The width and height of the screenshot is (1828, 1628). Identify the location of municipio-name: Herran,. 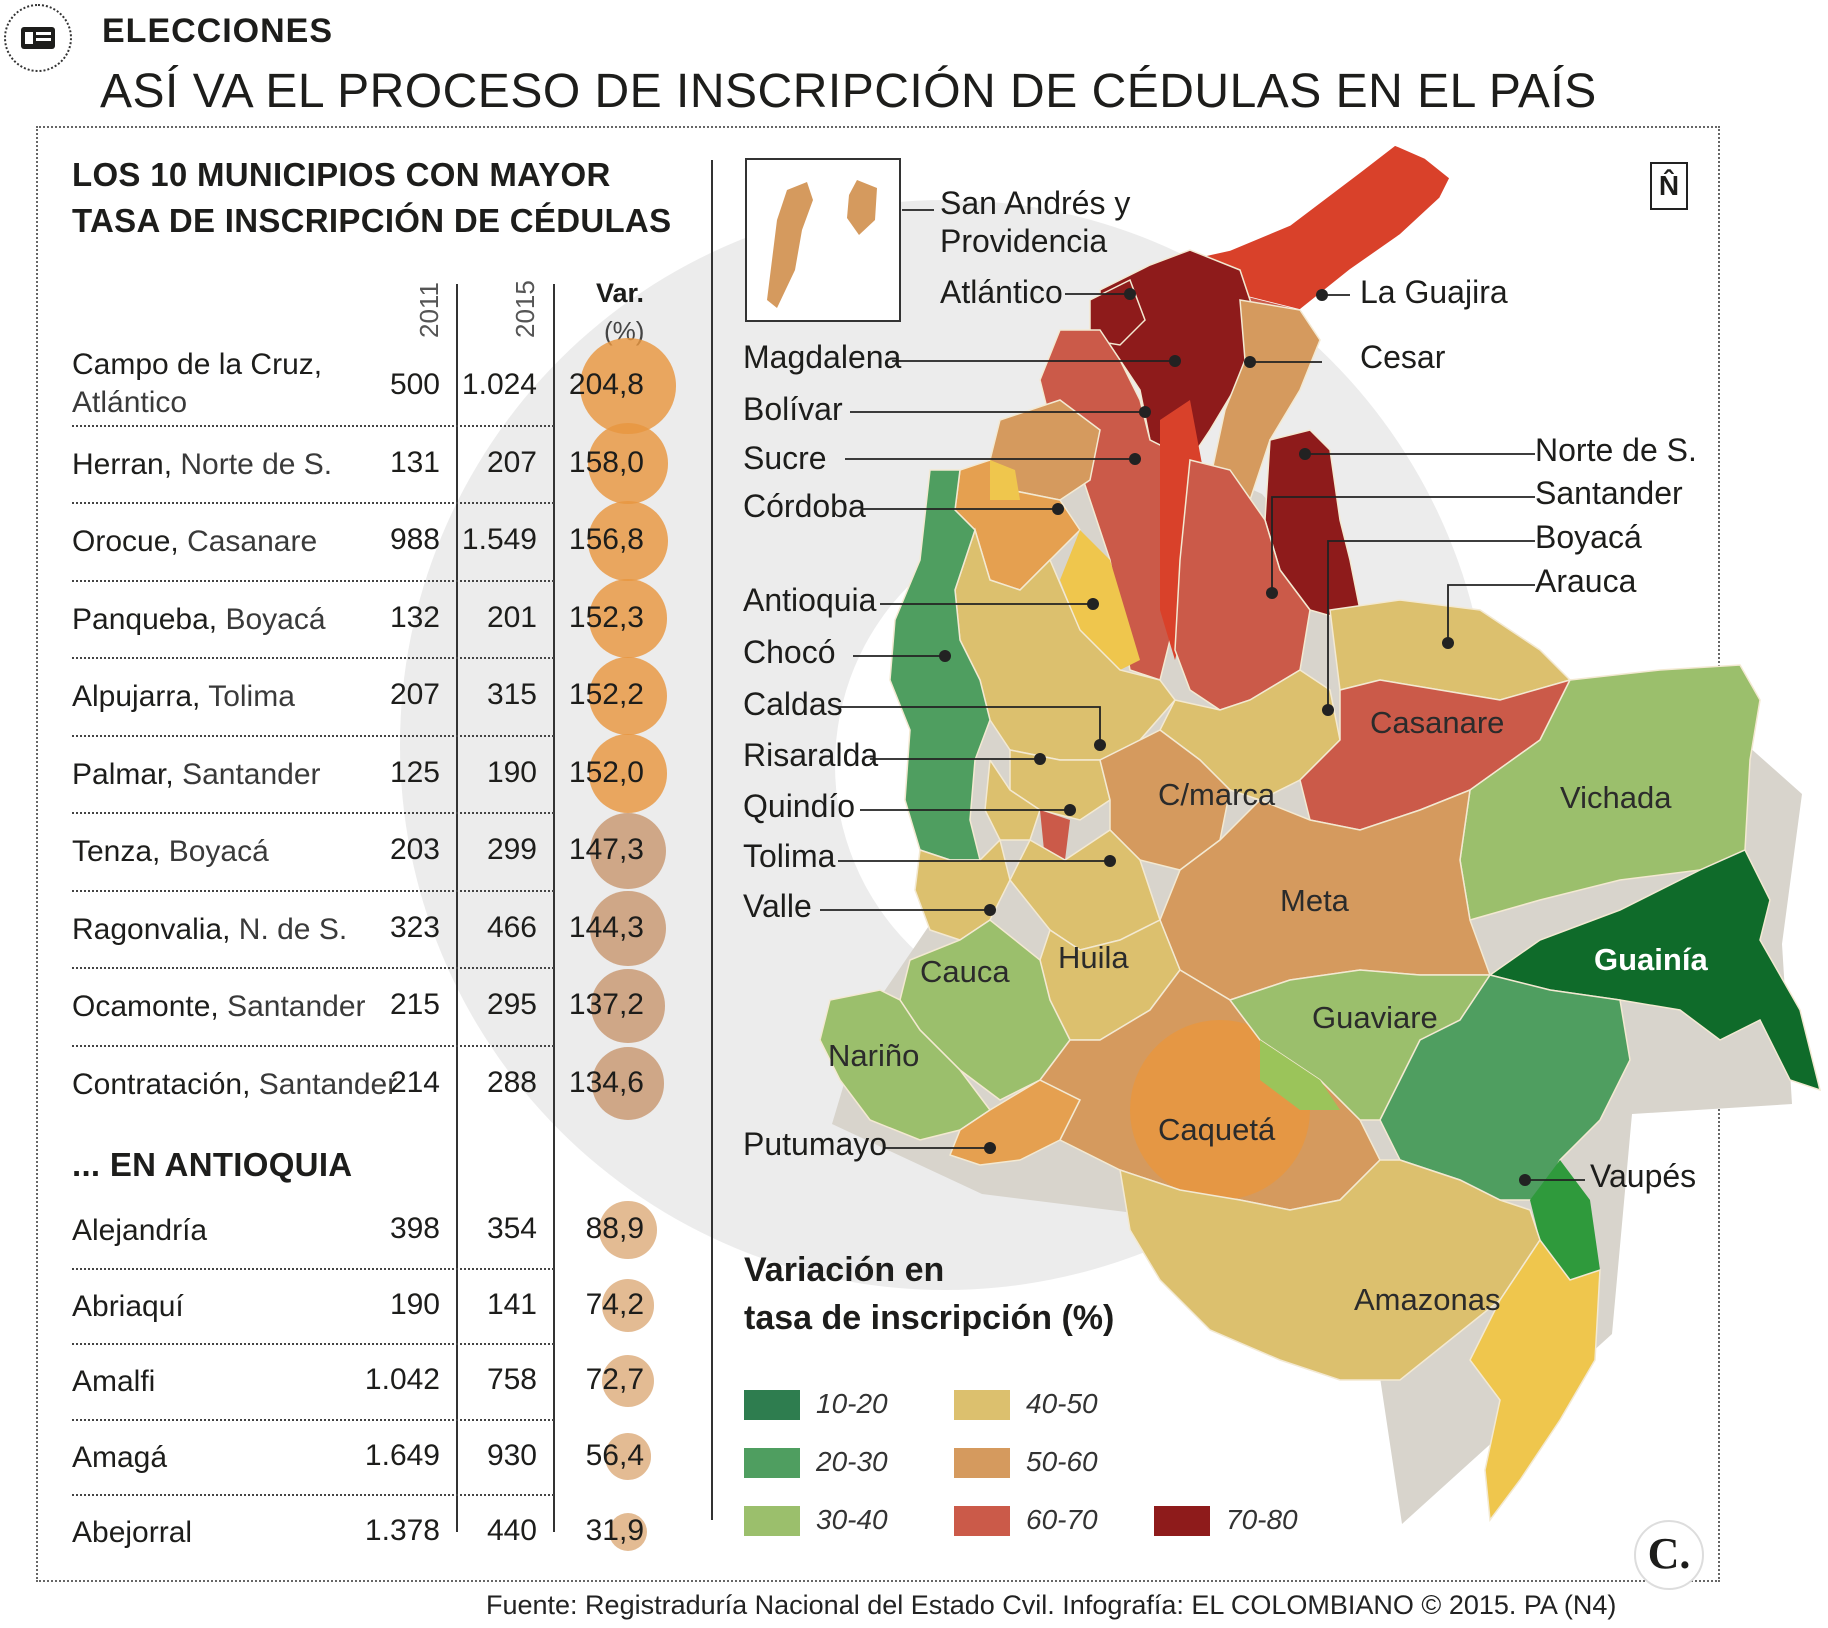
(122, 464).